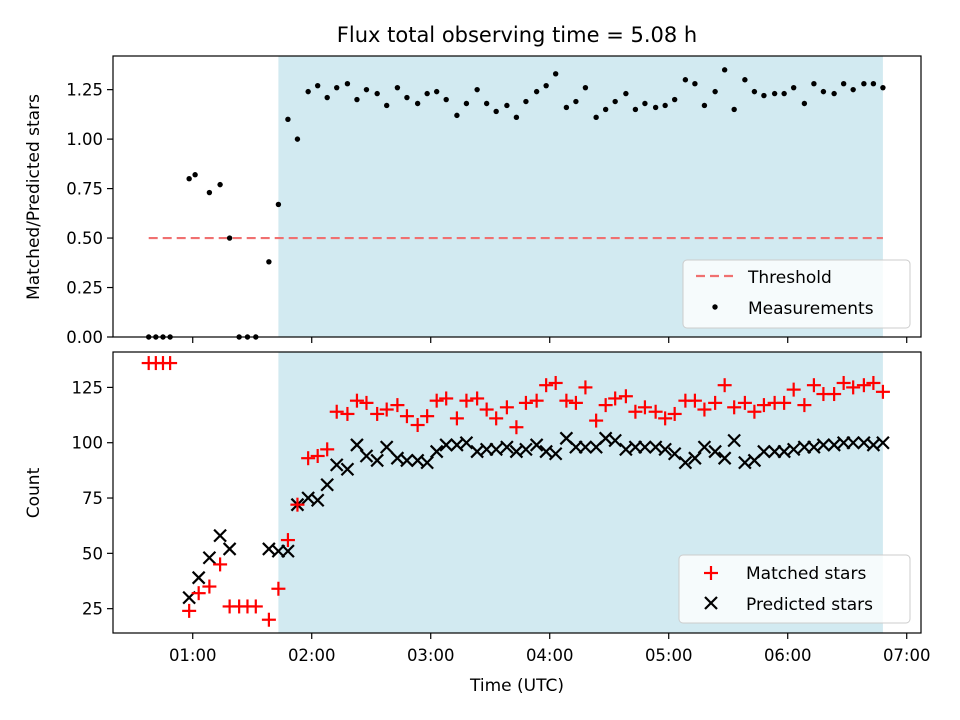 Image resolution: width=960 pixels, height=720 pixels. Describe the element at coordinates (809, 605) in the screenshot. I see `legend-predicted-label: Predicted stars` at that location.